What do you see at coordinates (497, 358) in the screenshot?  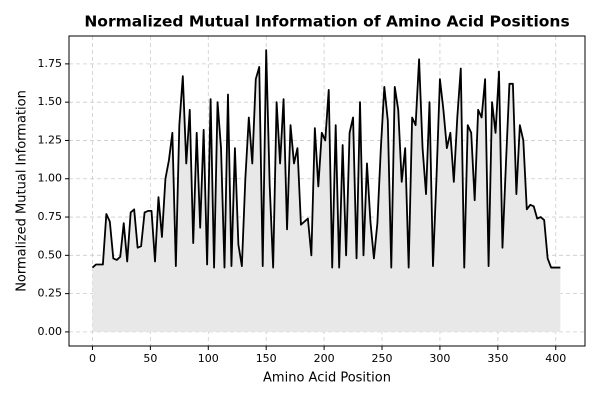 I see `x-tick-label: 350` at bounding box center [497, 358].